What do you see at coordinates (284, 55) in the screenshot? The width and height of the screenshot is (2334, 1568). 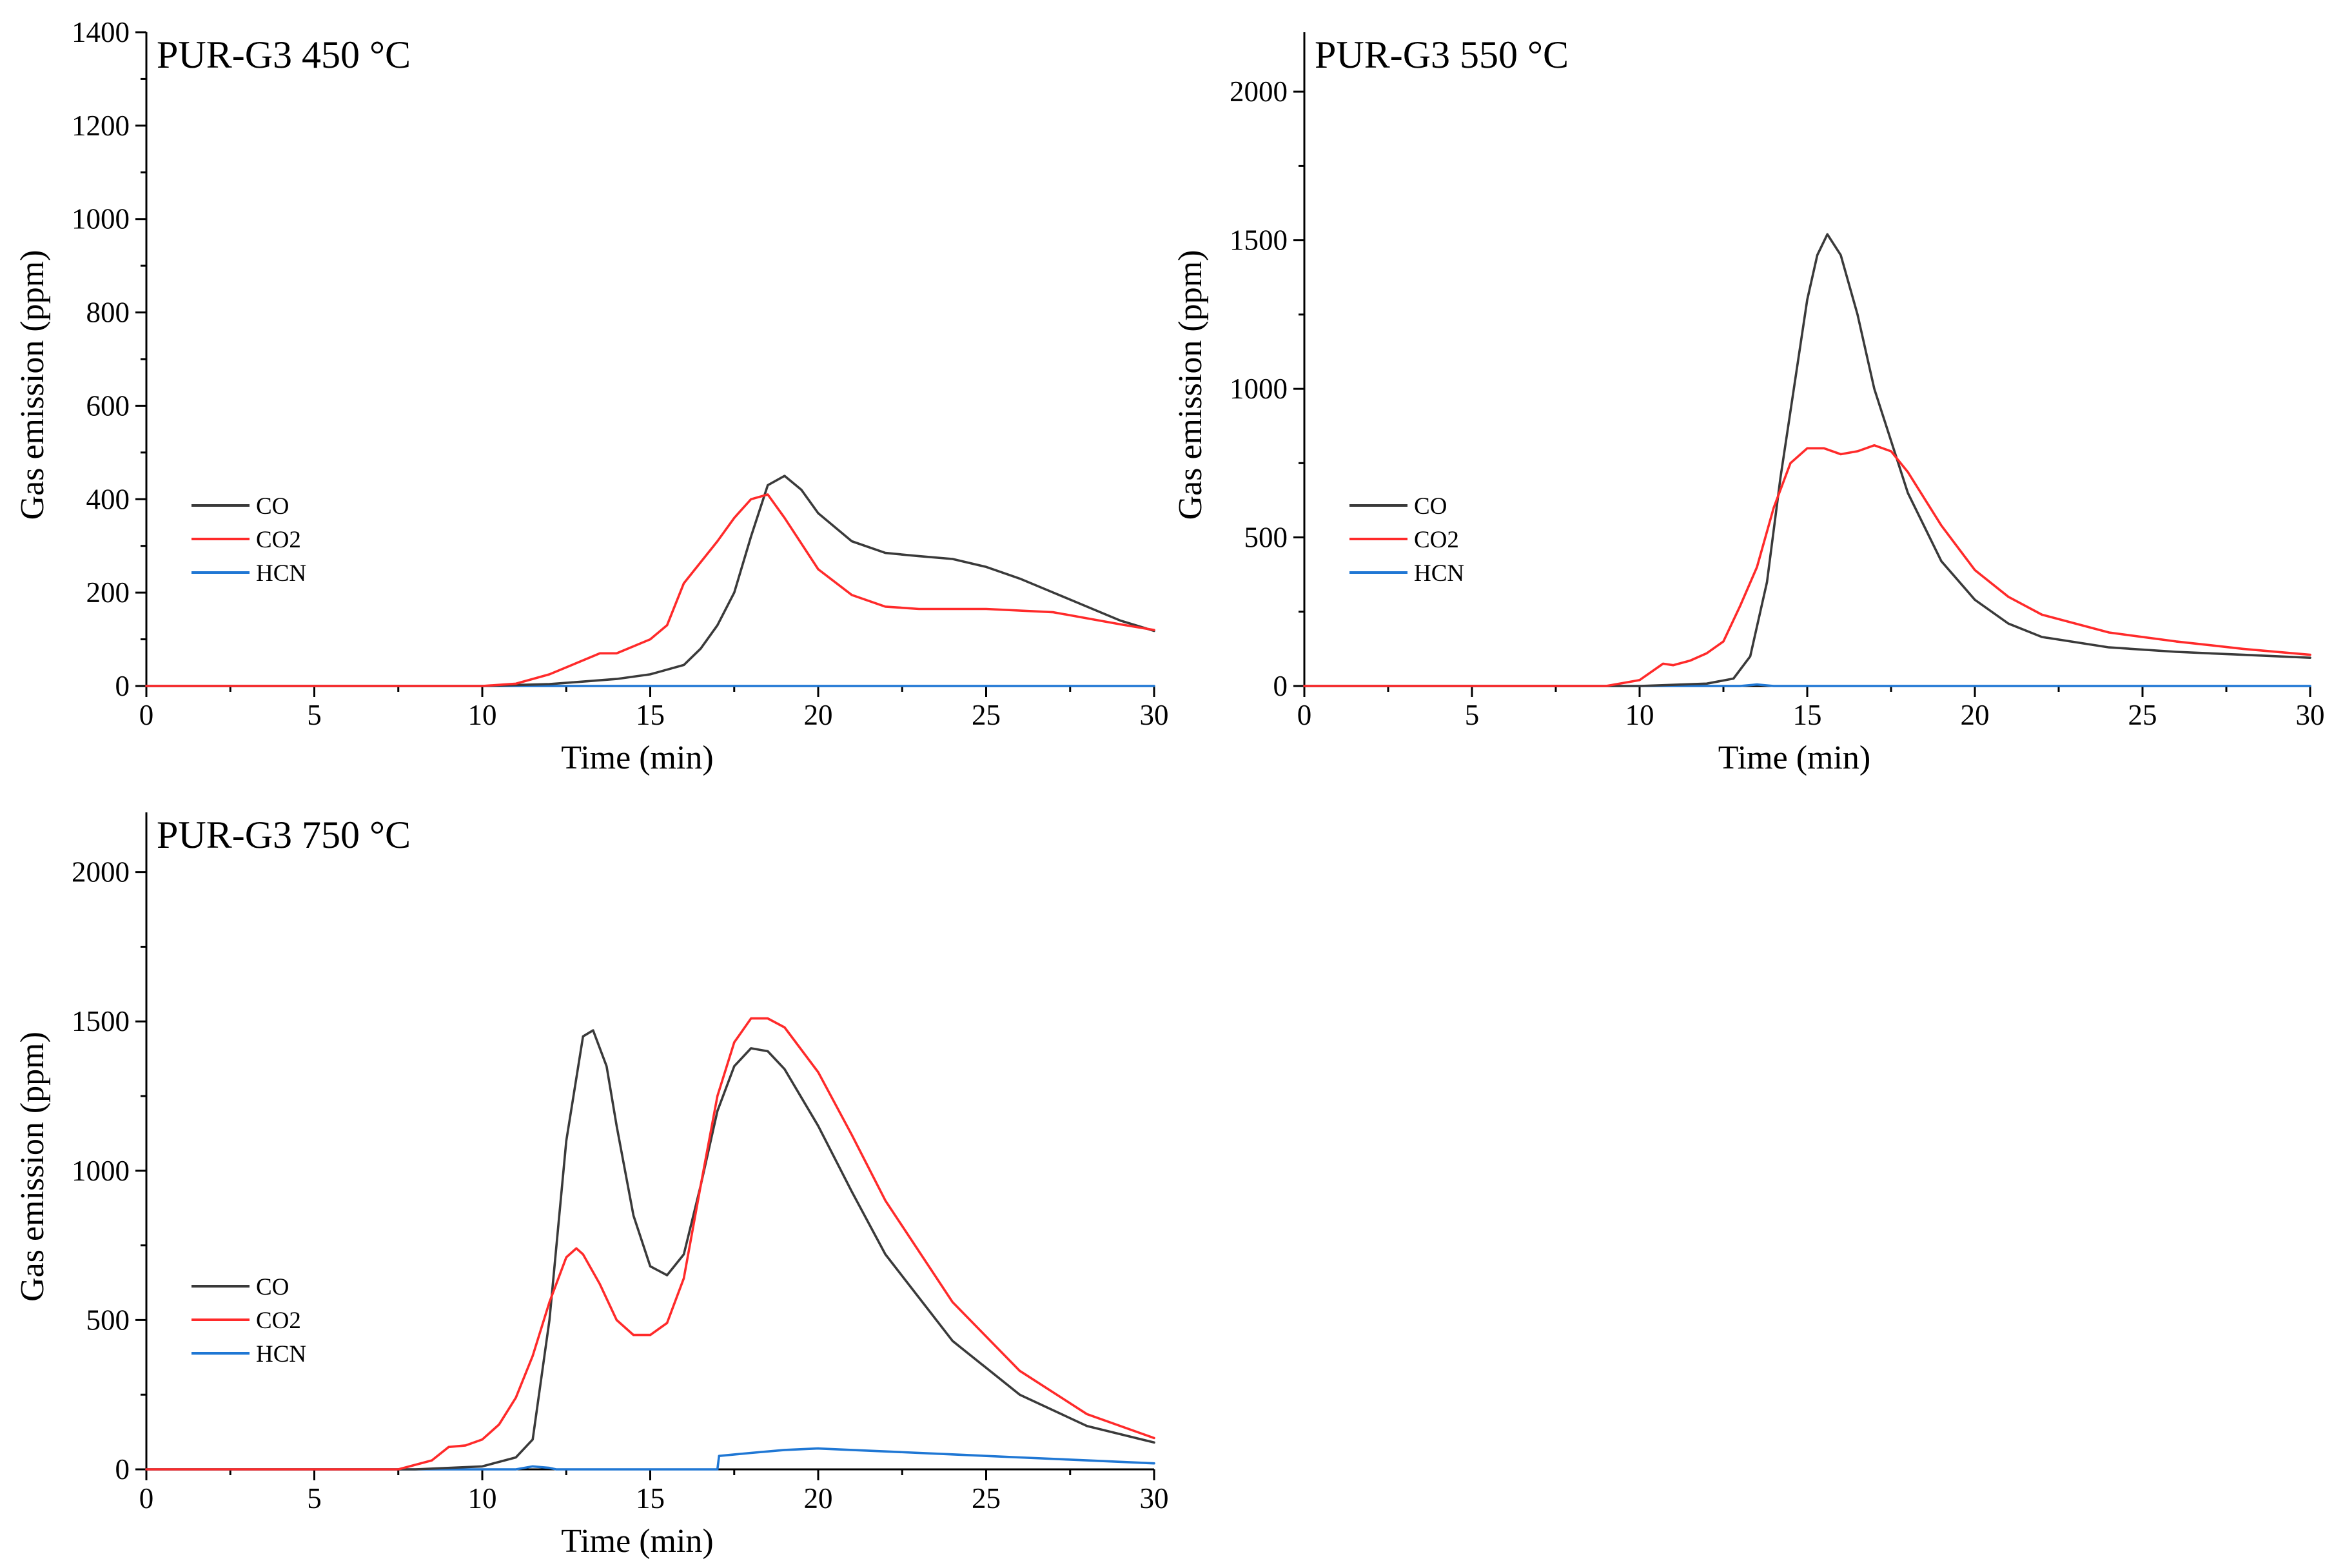 I see `panel-title: PUR-G3 450 °C` at bounding box center [284, 55].